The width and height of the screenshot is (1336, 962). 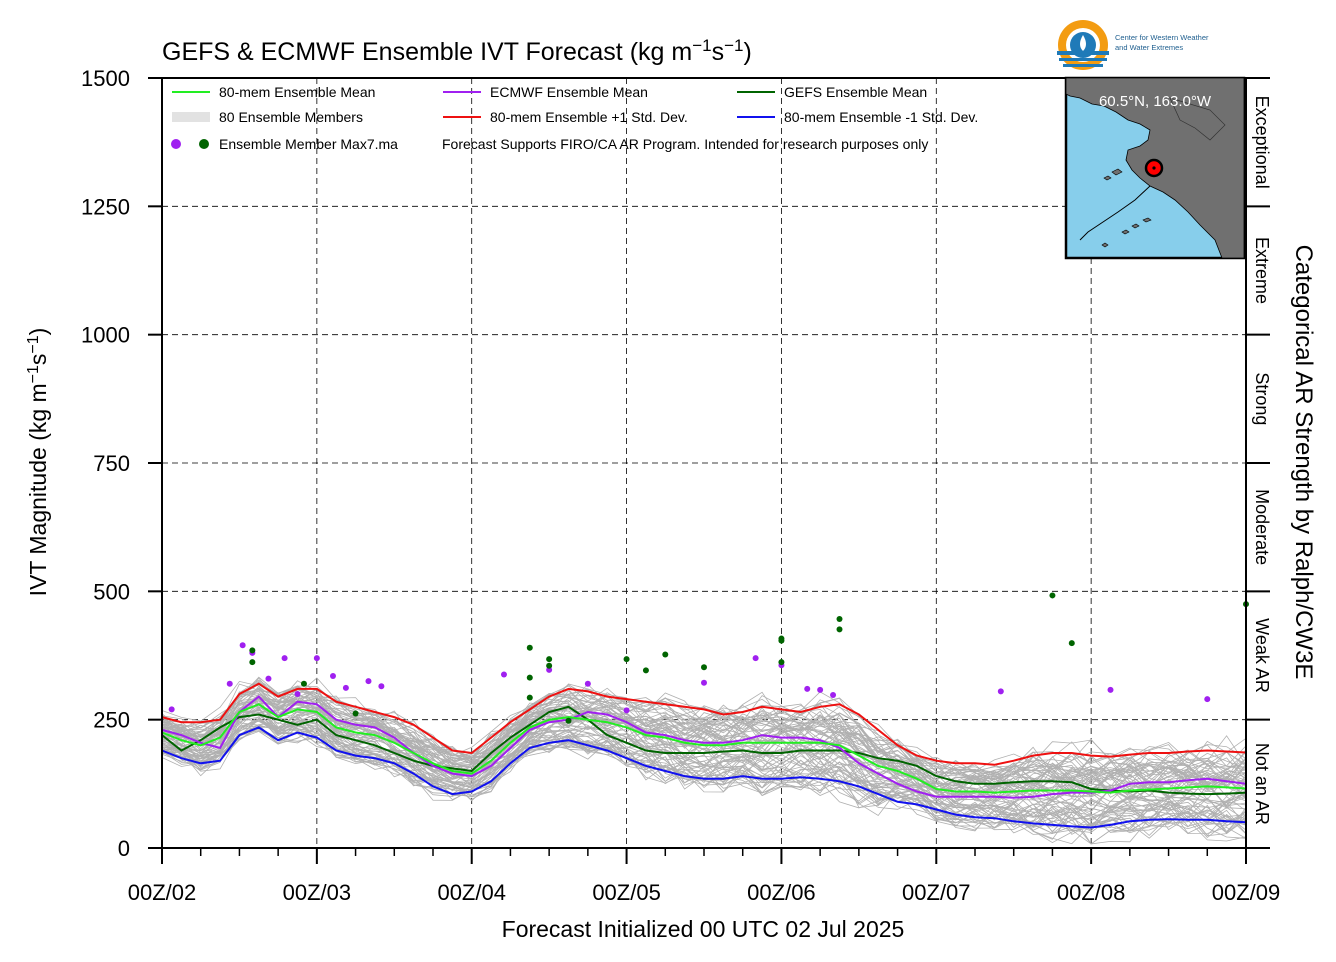 I want to click on category-label: Extreme, so click(x=1262, y=270).